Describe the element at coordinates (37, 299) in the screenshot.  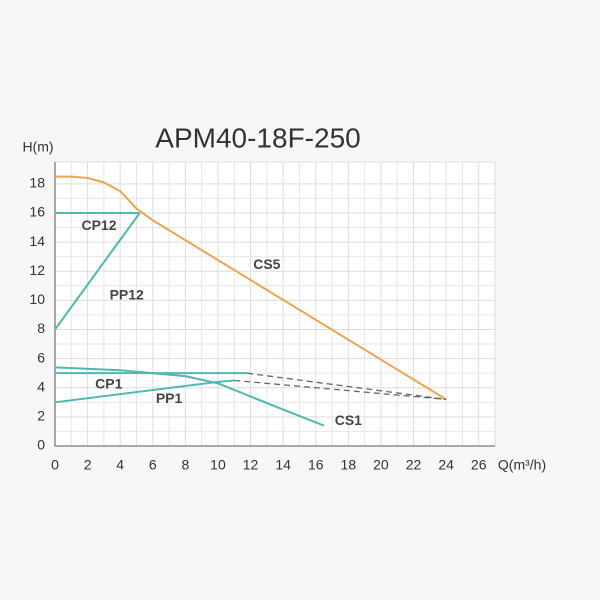
I see `y-tick-label: 10` at that location.